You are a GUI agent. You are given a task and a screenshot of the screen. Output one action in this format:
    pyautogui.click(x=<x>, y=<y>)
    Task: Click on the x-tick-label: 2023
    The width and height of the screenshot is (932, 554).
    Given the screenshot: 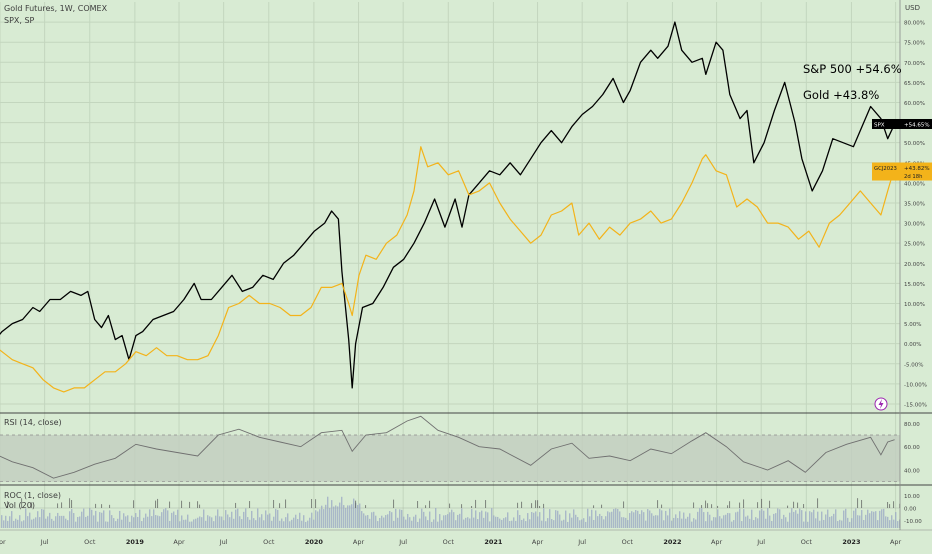 What is the action you would take?
    pyautogui.click(x=851, y=542)
    